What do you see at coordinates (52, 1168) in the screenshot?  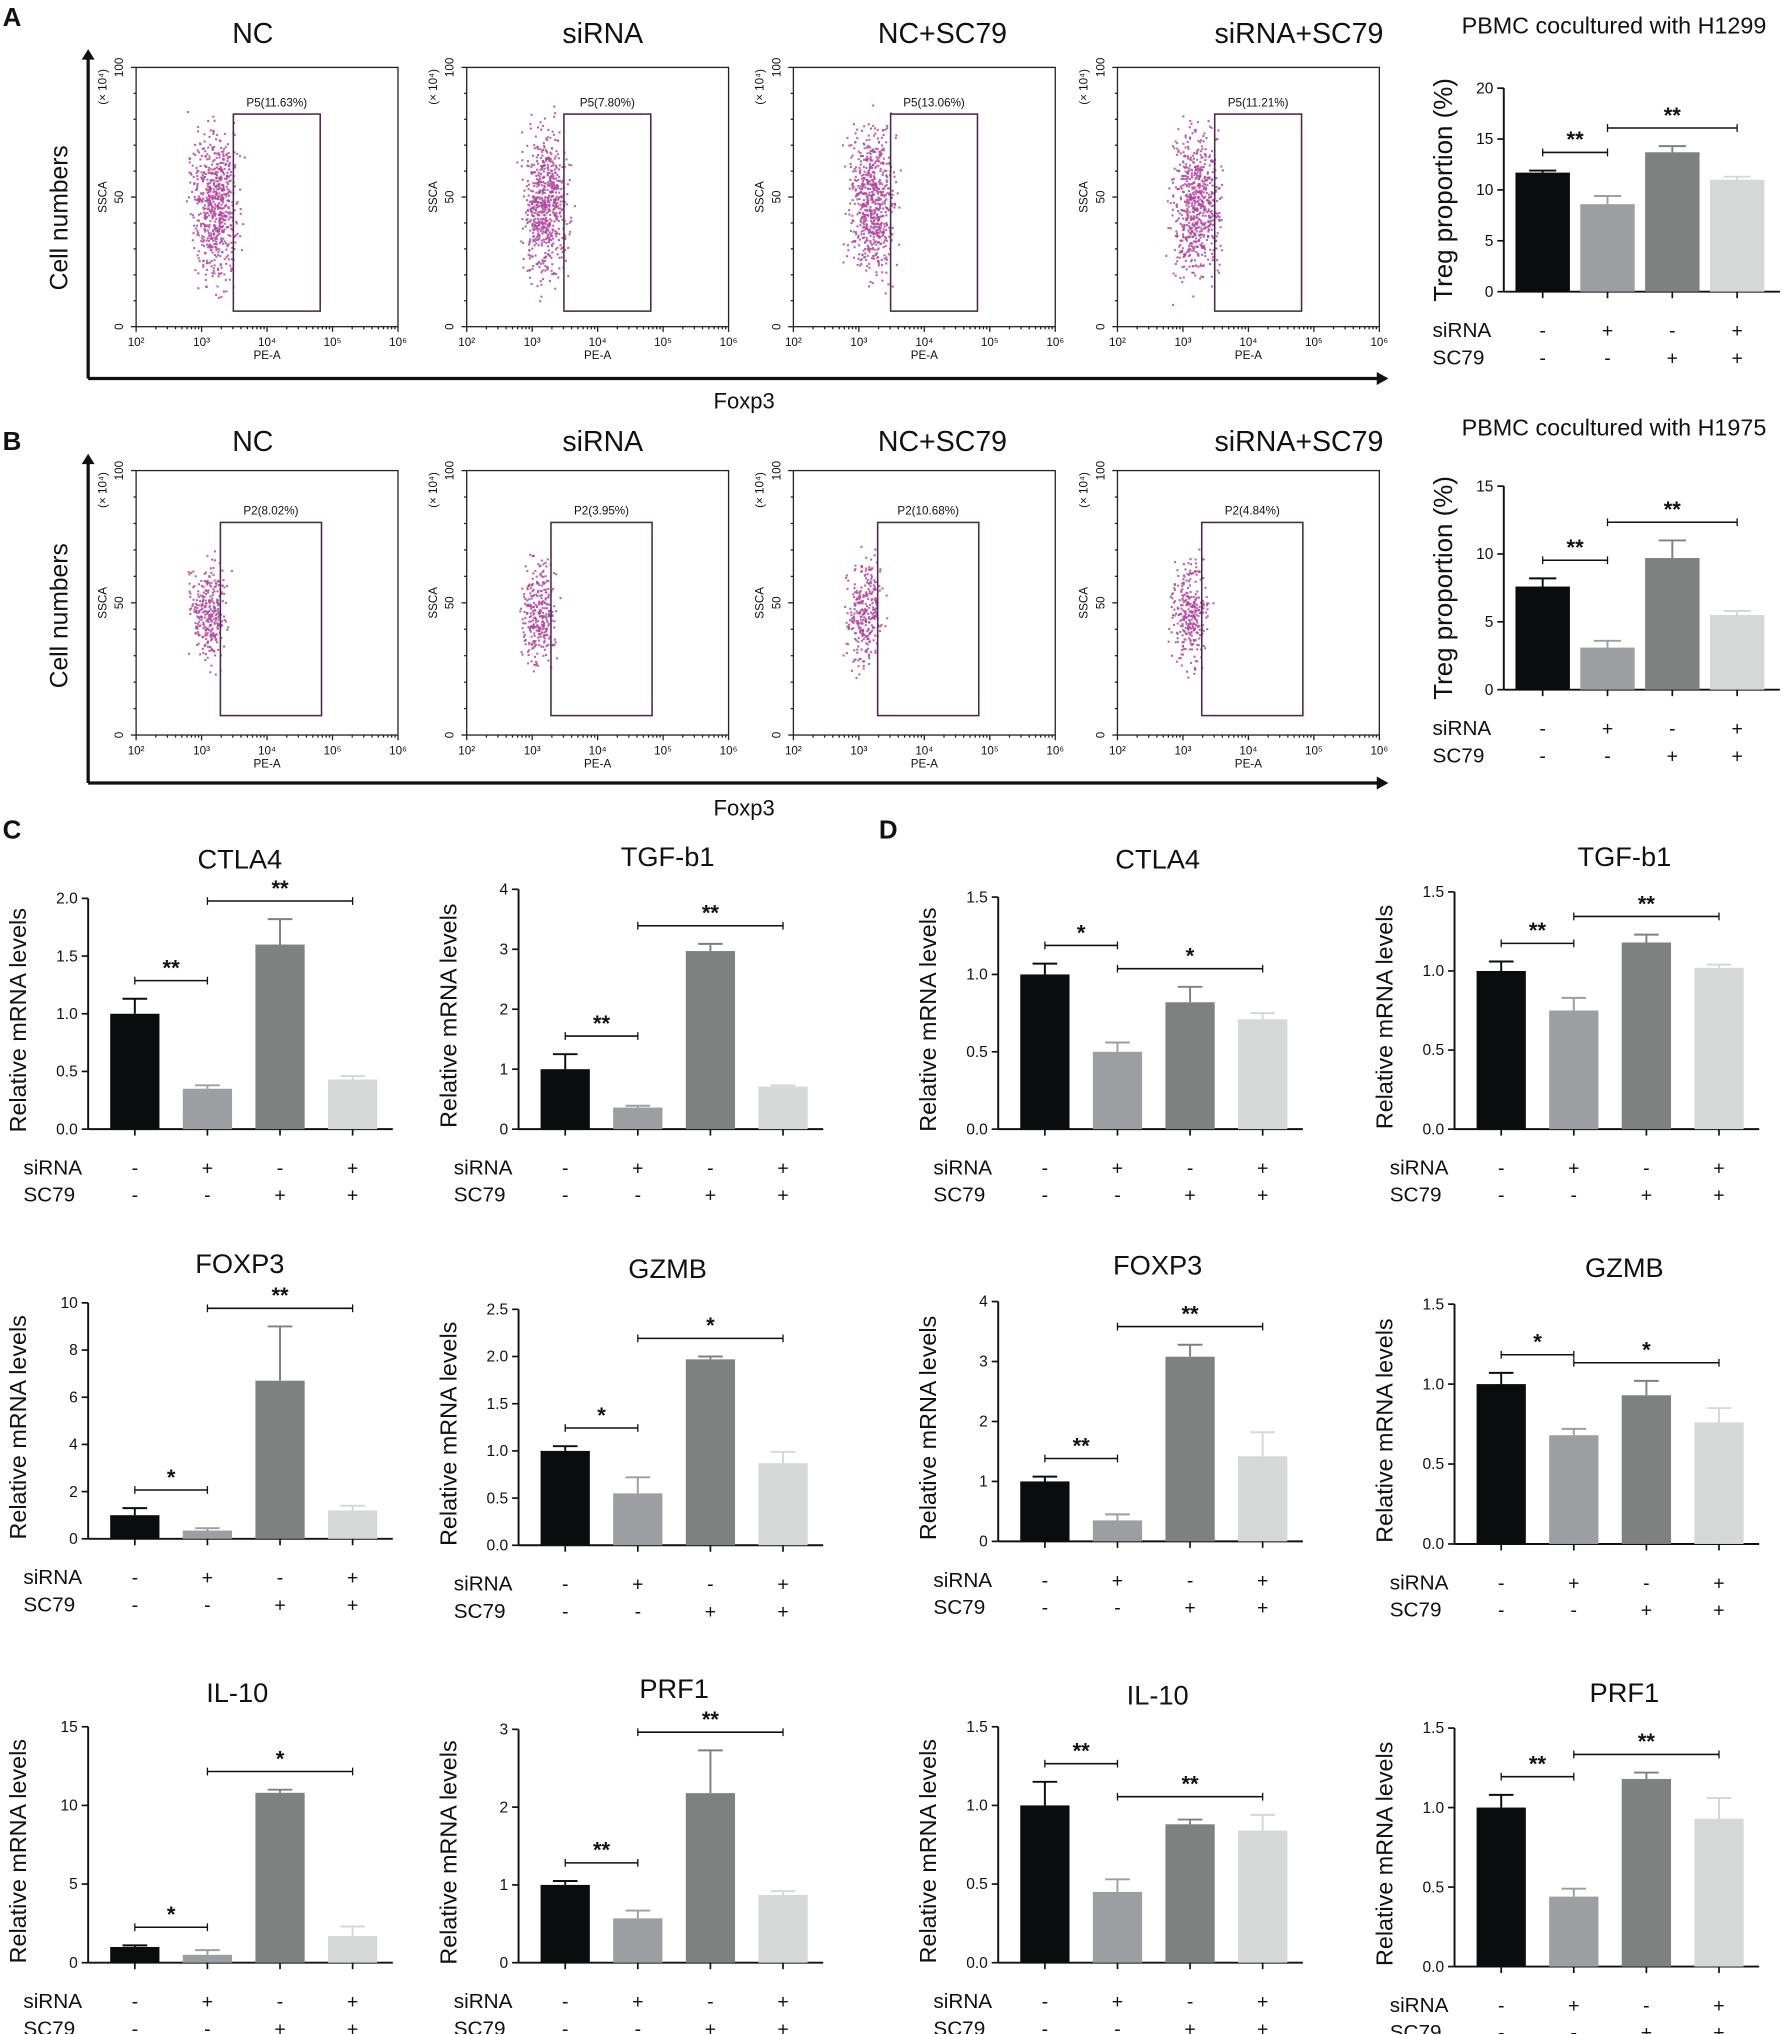 I see `condition-label: siRNA` at bounding box center [52, 1168].